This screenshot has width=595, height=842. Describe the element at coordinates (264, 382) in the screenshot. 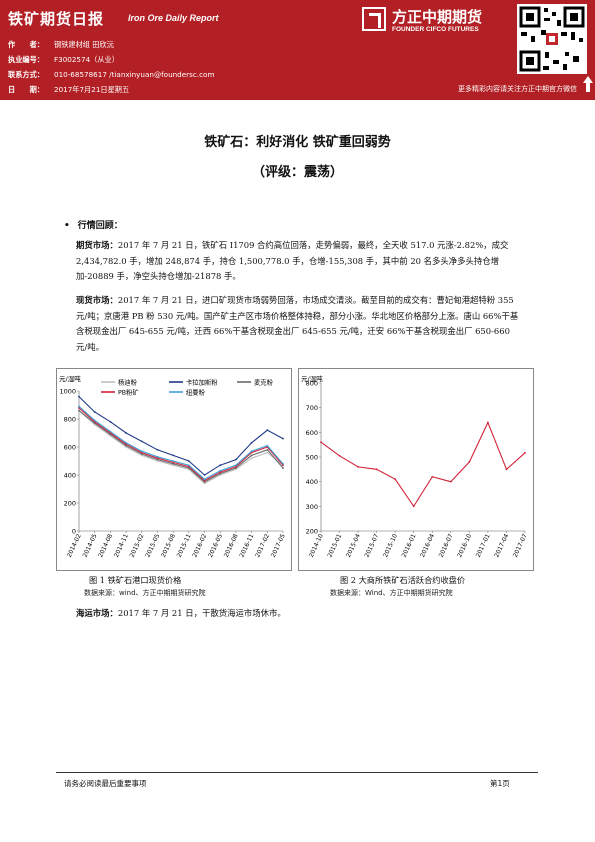

I see `chart-1-legend-label: 麦克粉` at that location.